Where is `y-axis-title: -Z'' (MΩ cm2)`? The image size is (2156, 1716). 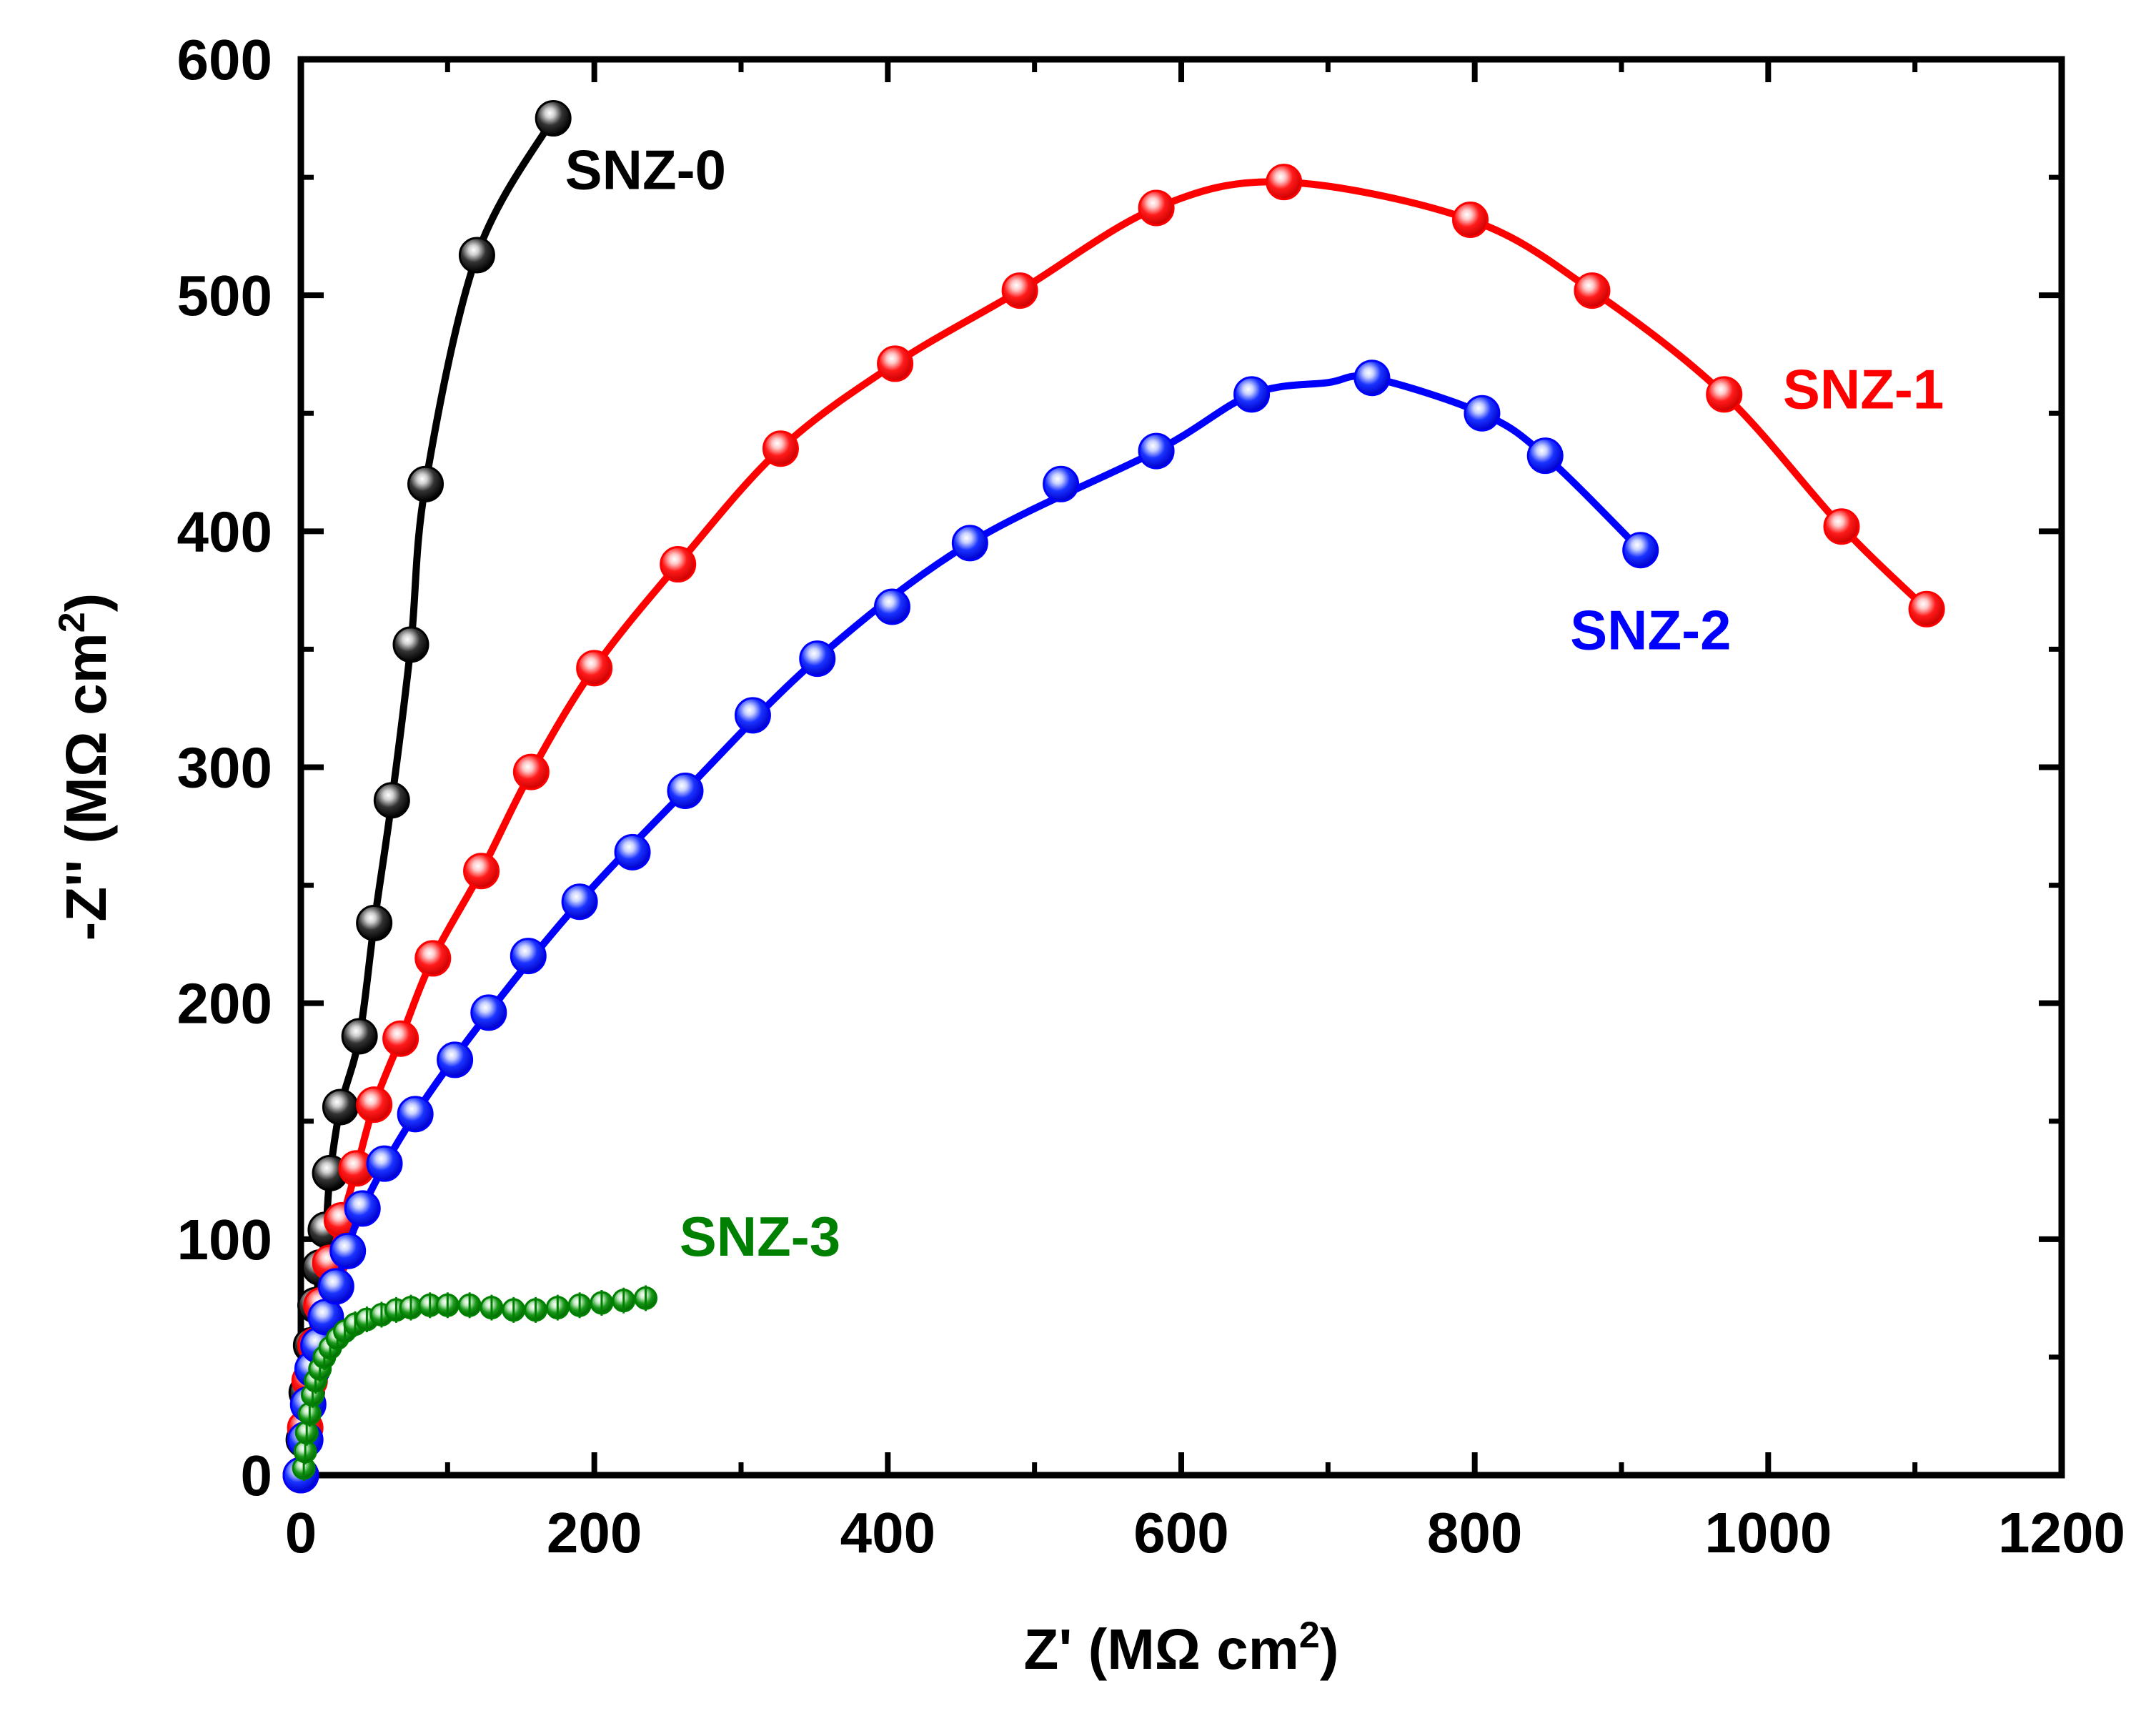
y-axis-title: -Z'' (MΩ cm2) is located at coordinates (84, 767).